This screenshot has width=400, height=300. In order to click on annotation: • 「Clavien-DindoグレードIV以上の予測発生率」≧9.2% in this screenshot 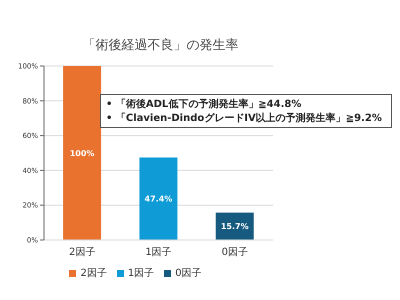, I will do `click(244, 118)`.